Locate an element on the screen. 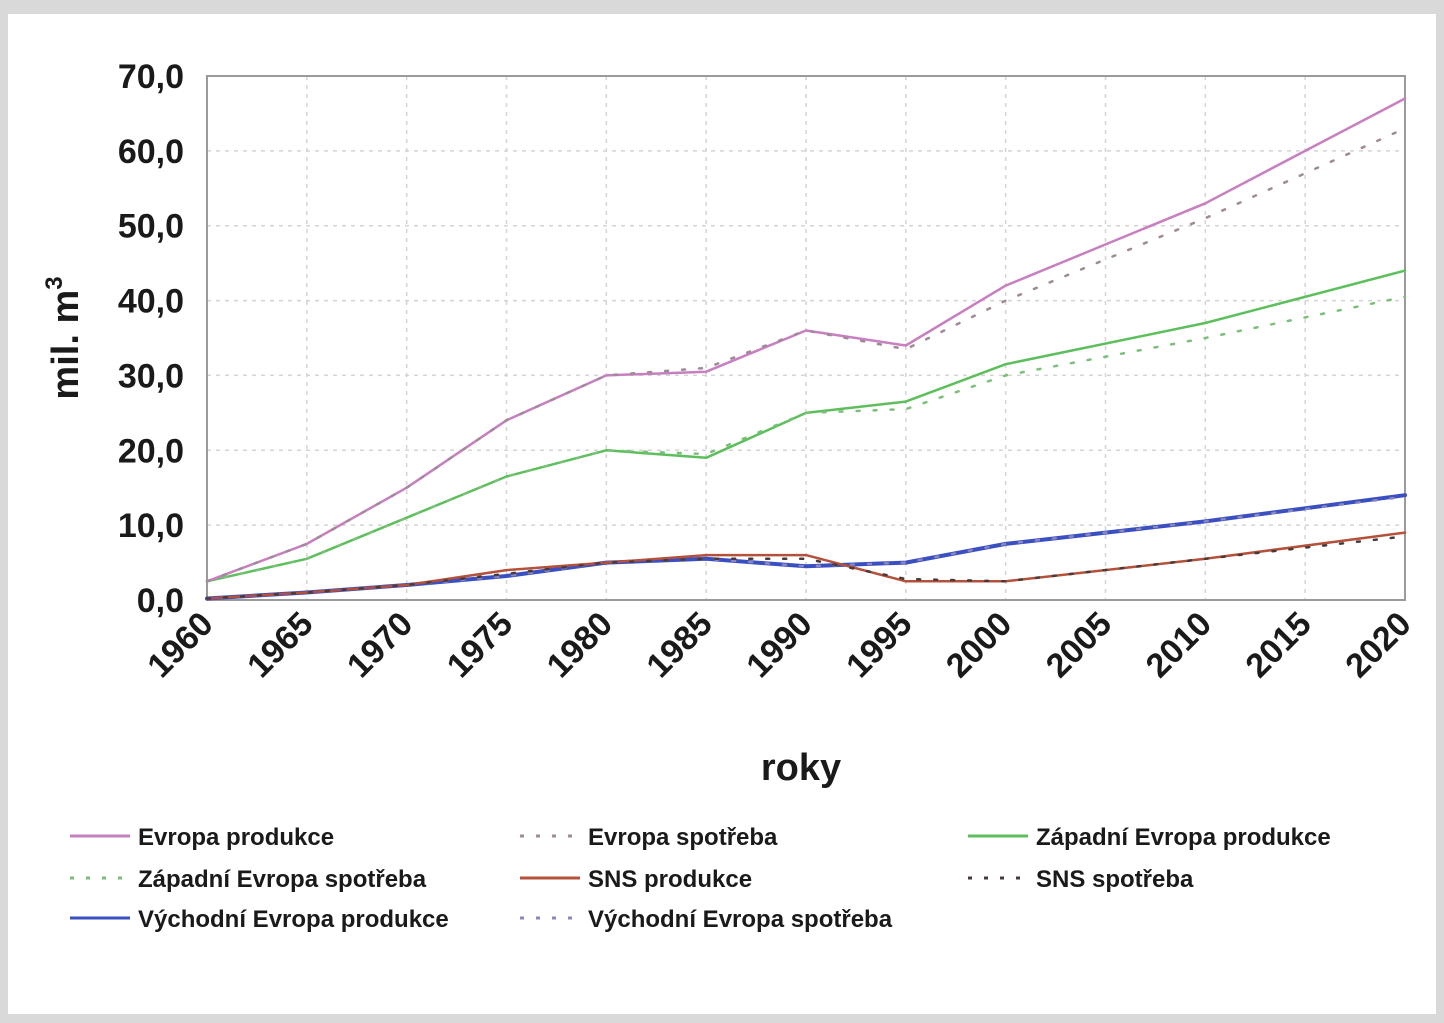  x-tick-label: 2000 is located at coordinates (979, 645).